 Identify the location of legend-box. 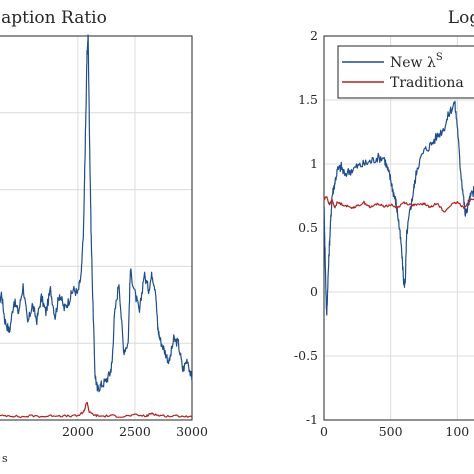
(405, 72).